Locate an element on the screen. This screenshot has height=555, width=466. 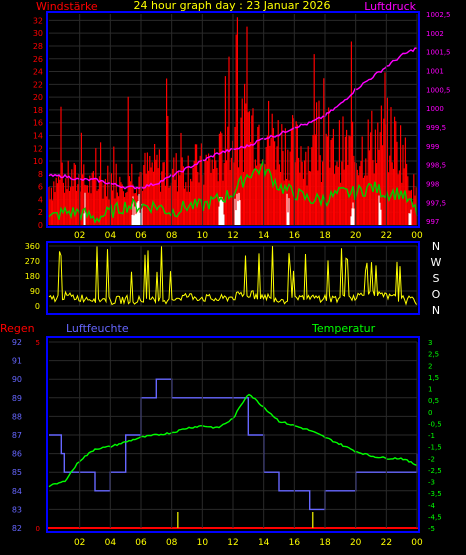
temperature-tick-label: -4 is located at coordinates (432, 506).